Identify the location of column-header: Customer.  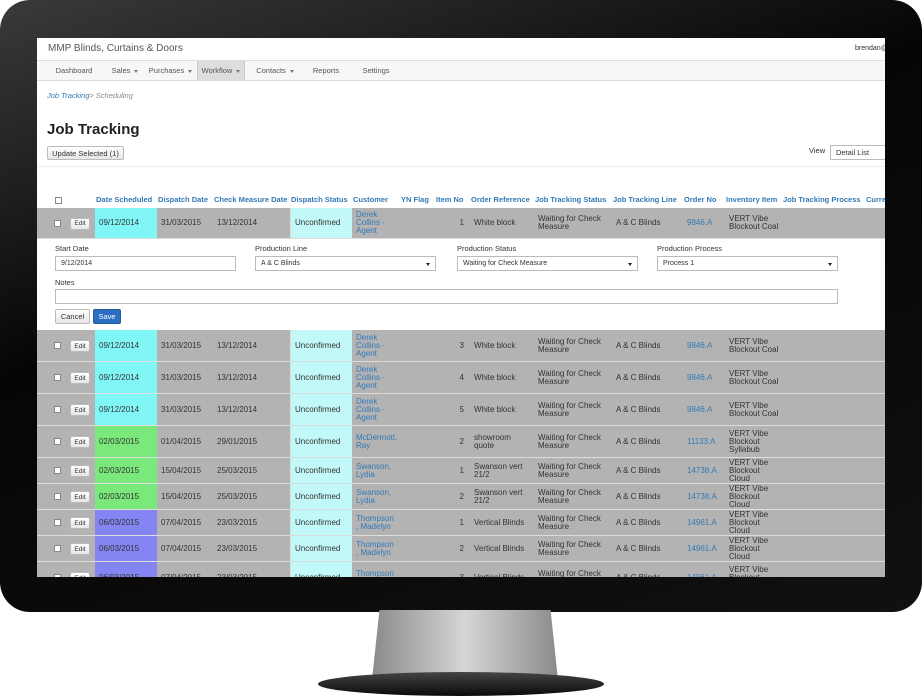
(371, 199).